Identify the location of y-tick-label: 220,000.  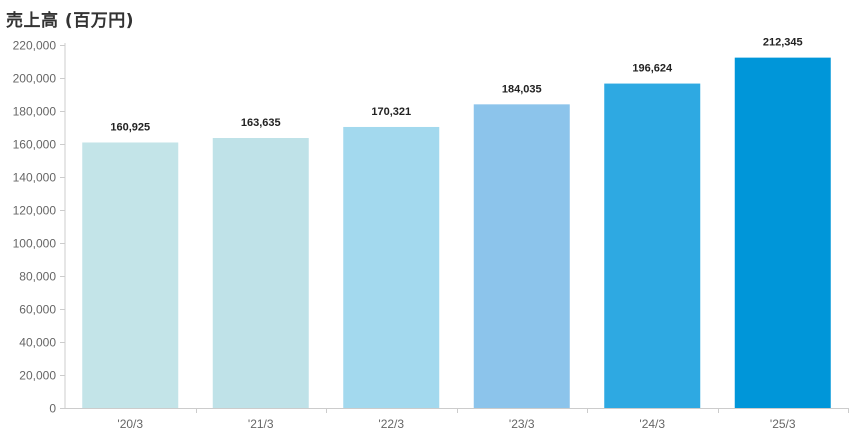
(35, 46).